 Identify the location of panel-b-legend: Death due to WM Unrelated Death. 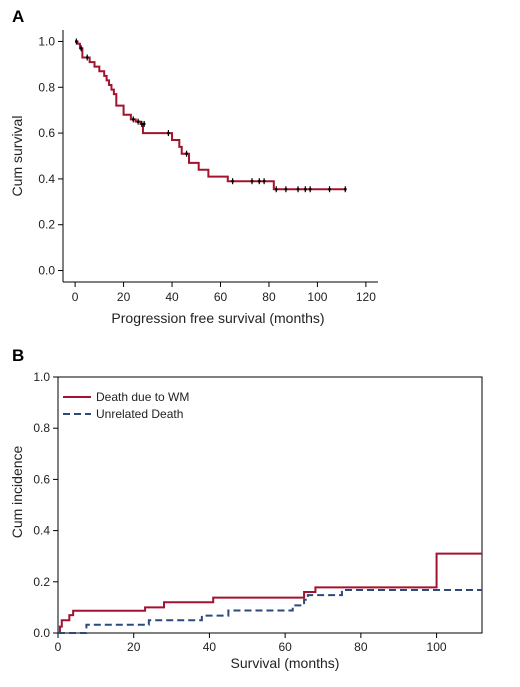
(126, 405).